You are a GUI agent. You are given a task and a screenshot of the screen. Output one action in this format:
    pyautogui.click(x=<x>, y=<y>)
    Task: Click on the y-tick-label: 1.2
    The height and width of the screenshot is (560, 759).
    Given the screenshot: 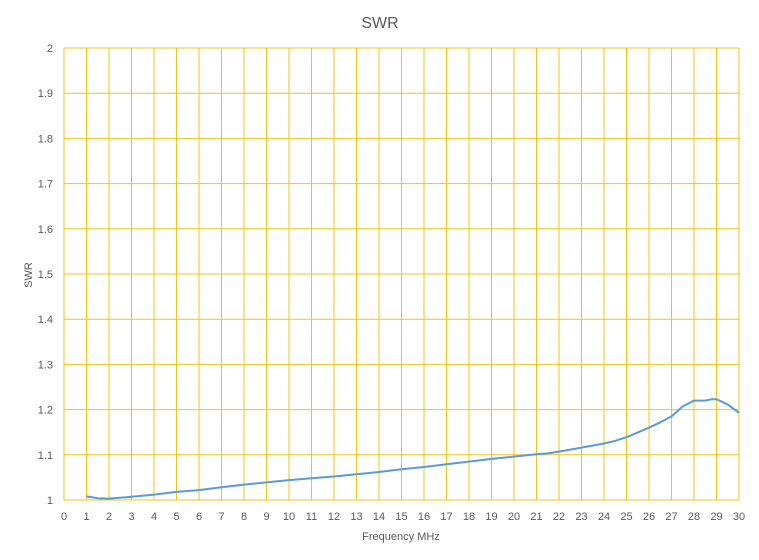 What is the action you would take?
    pyautogui.click(x=45, y=411)
    